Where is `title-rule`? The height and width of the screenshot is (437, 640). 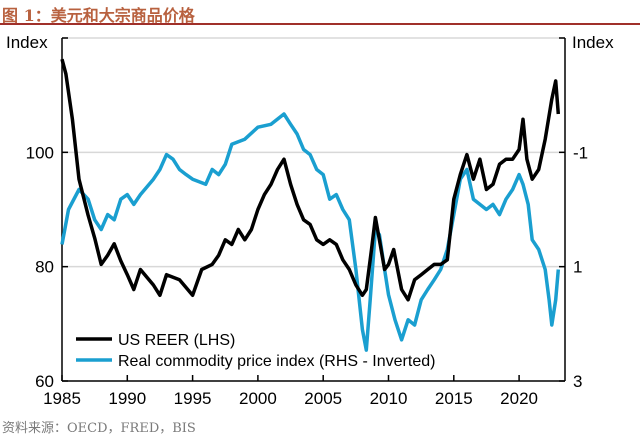
title-rule is located at coordinates (320, 24).